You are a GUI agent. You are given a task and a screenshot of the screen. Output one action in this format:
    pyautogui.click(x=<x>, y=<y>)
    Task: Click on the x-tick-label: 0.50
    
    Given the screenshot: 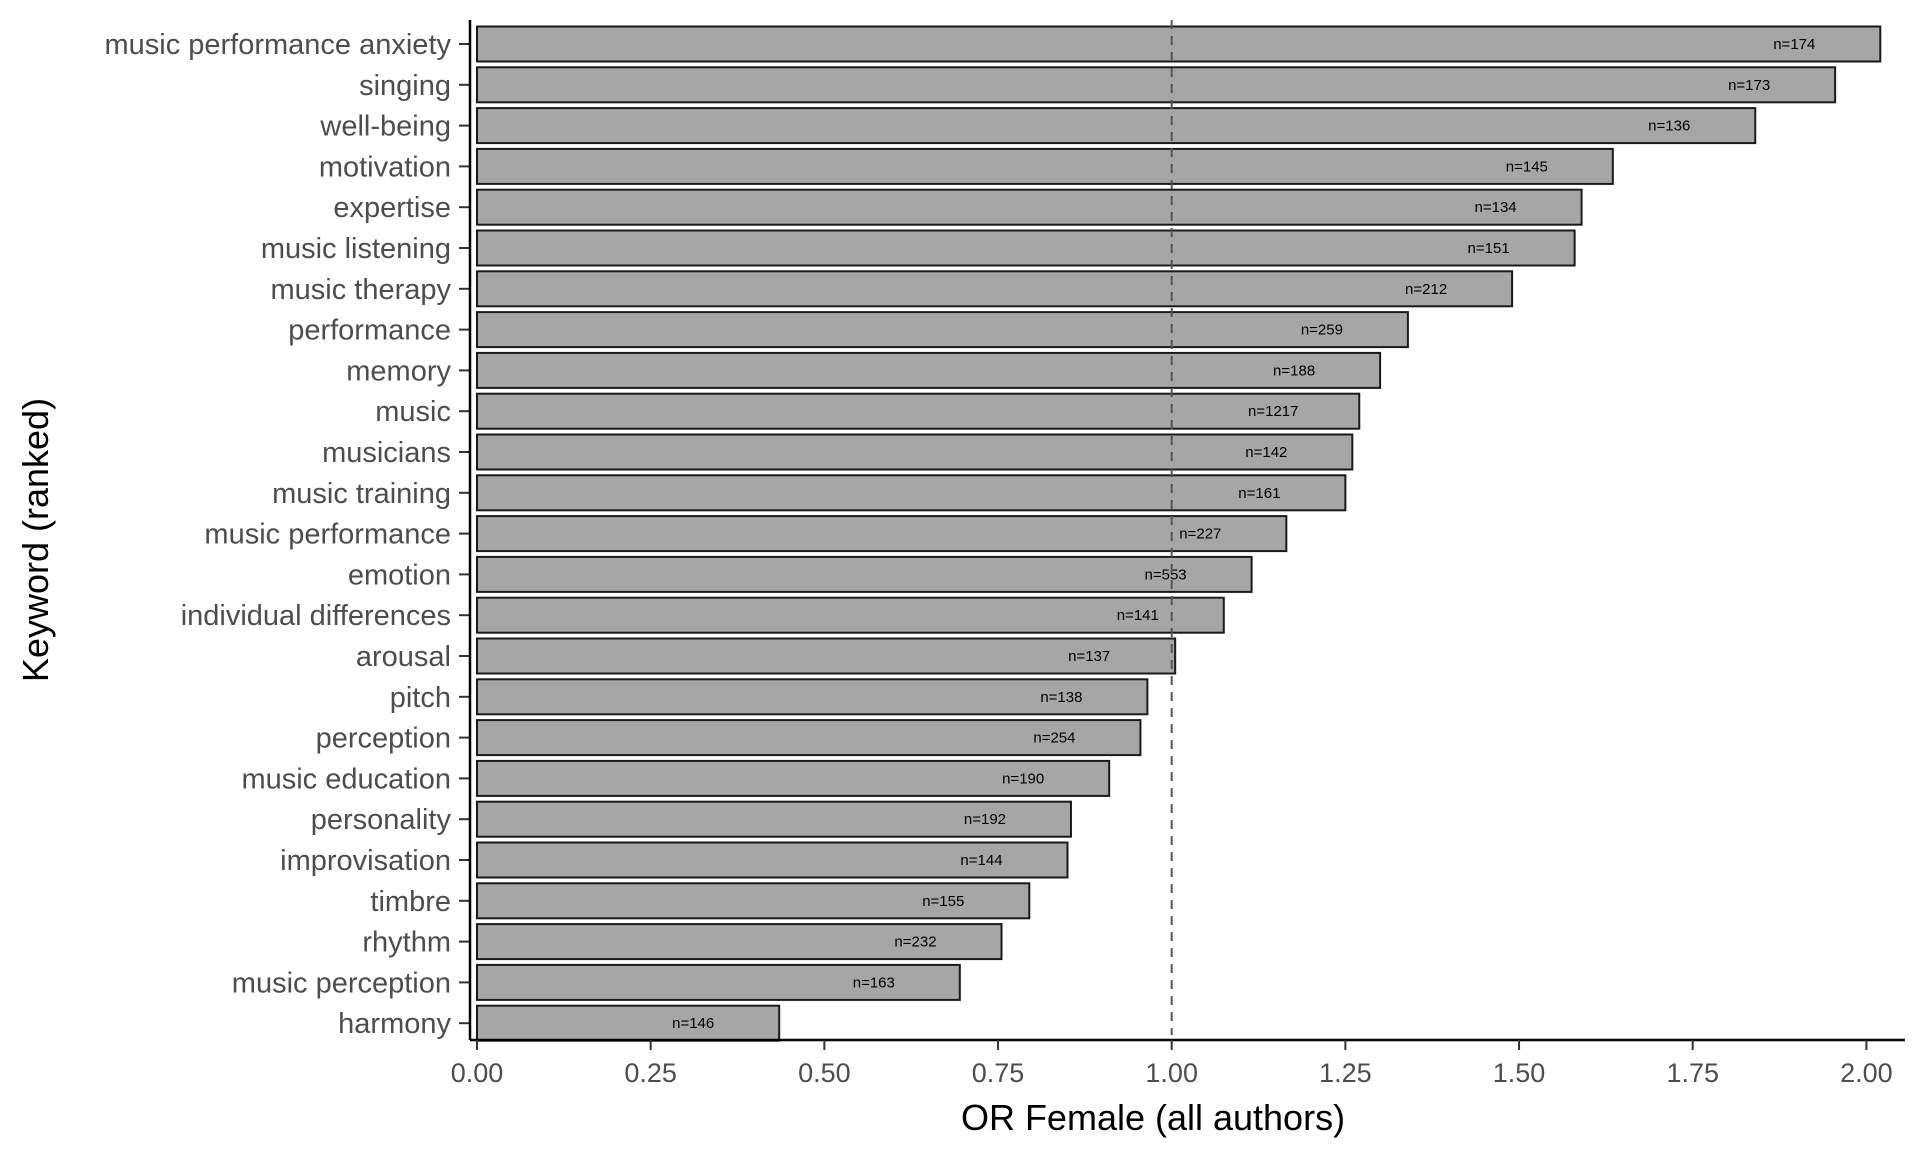 What is the action you would take?
    pyautogui.click(x=824, y=1073)
    